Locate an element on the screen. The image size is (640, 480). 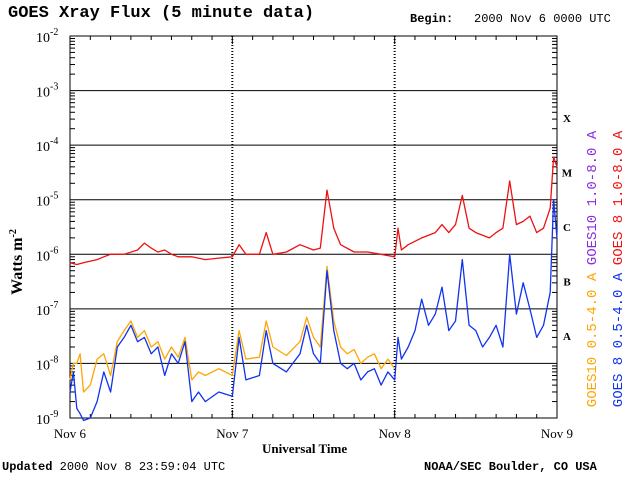
y-tick-label: 10⁻³ is located at coordinates (47, 91).